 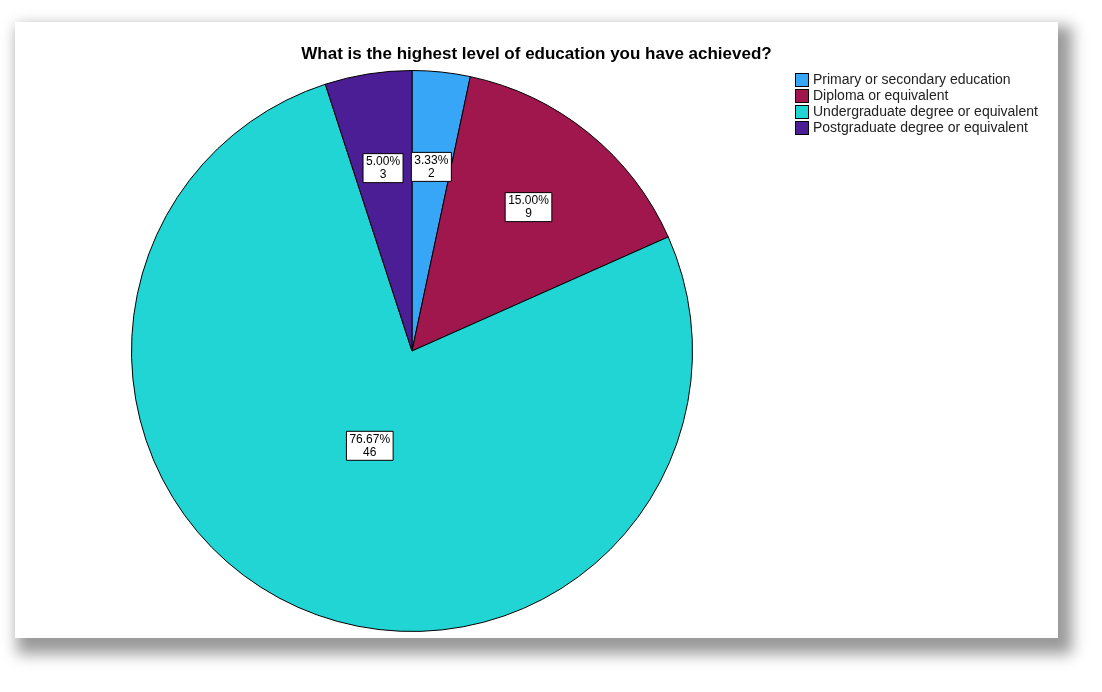 What do you see at coordinates (431, 166) in the screenshot?
I see `data-label: 3.33% 2` at bounding box center [431, 166].